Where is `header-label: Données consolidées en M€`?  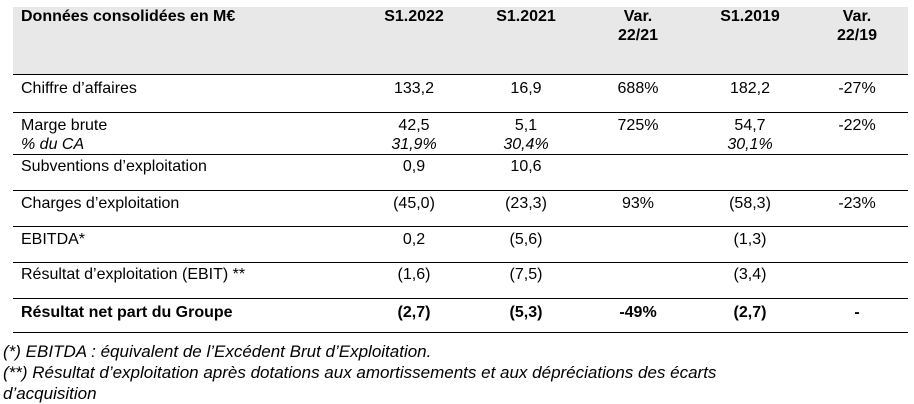
header-label: Données consolidées en M€ is located at coordinates (128, 16).